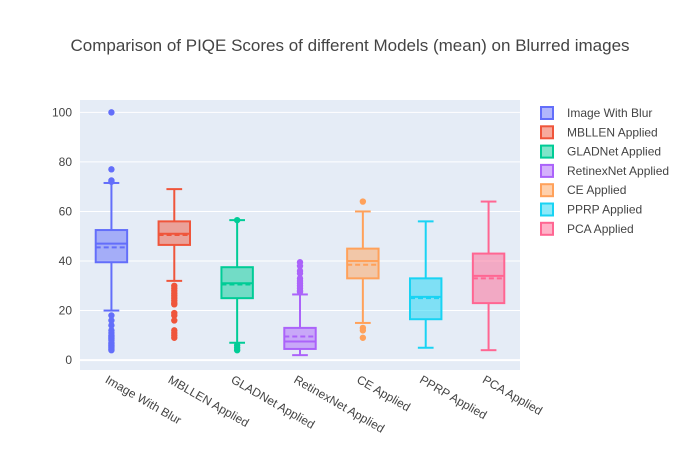 The height and width of the screenshot is (455, 700). What do you see at coordinates (383, 393) in the screenshot?
I see `x-tick-label: CE Applied` at bounding box center [383, 393].